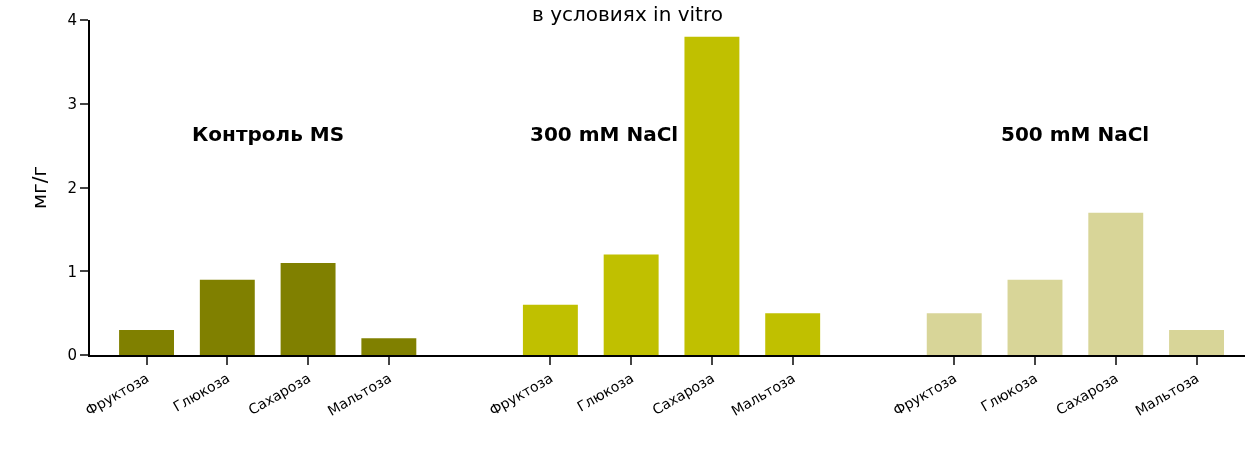 The width and height of the screenshot is (1255, 450). What do you see at coordinates (72, 20) in the screenshot?
I see `y-tick-label: 4` at bounding box center [72, 20].